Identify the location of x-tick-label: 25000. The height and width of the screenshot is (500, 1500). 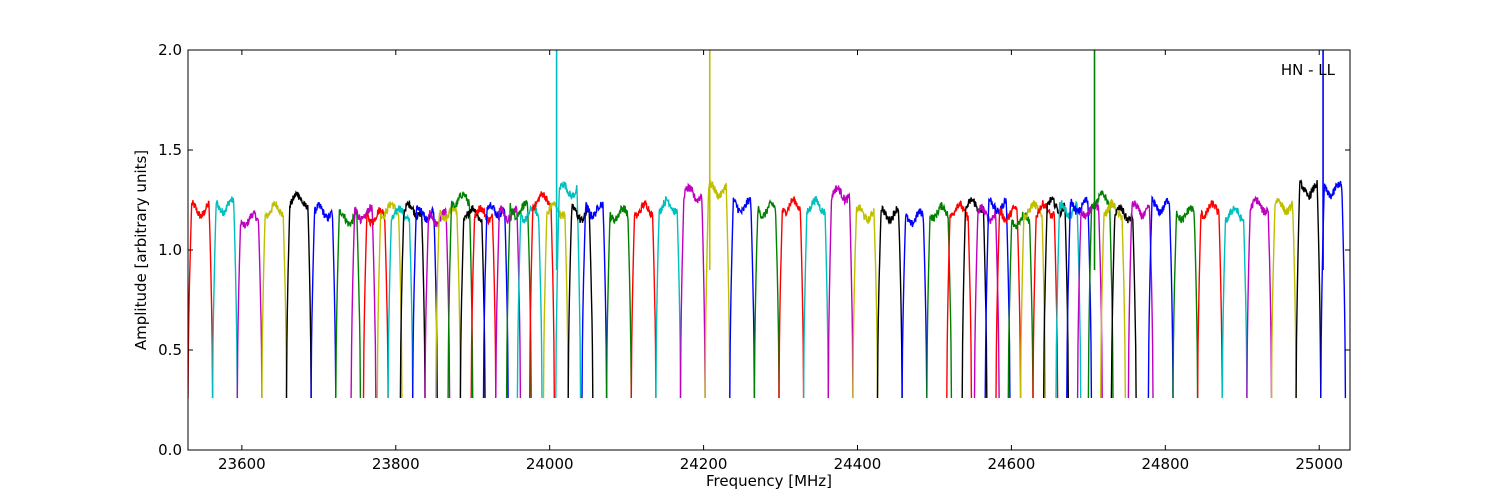
(1319, 464).